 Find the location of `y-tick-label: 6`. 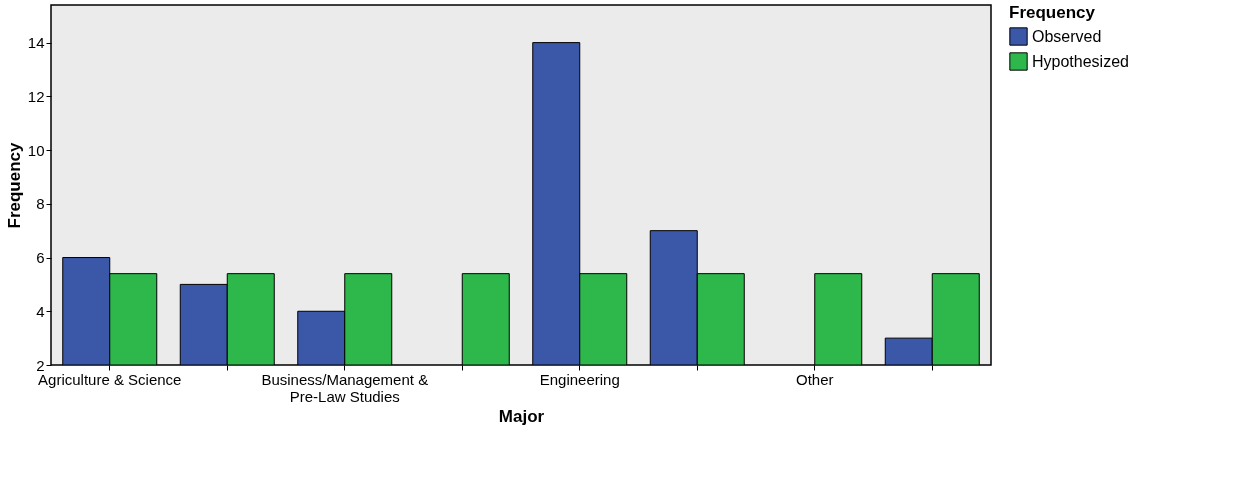

y-tick-label: 6 is located at coordinates (40, 258).